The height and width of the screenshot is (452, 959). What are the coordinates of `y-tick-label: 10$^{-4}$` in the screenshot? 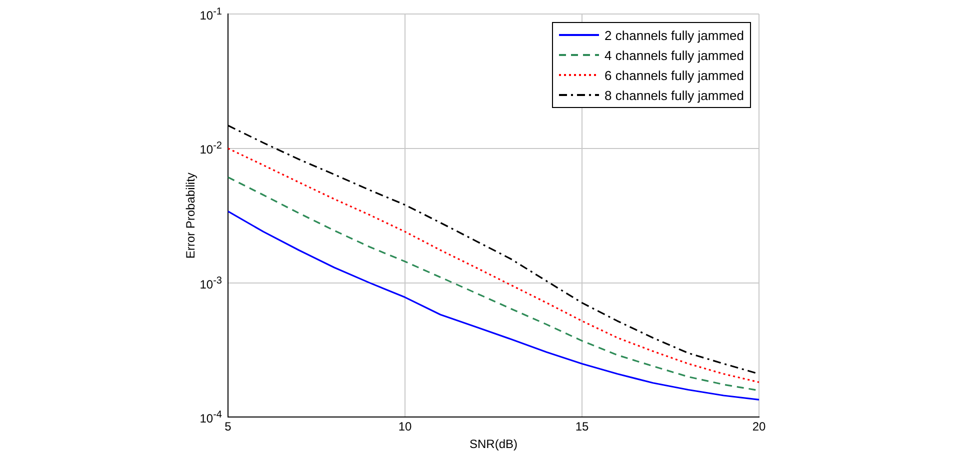 It's located at (211, 417).